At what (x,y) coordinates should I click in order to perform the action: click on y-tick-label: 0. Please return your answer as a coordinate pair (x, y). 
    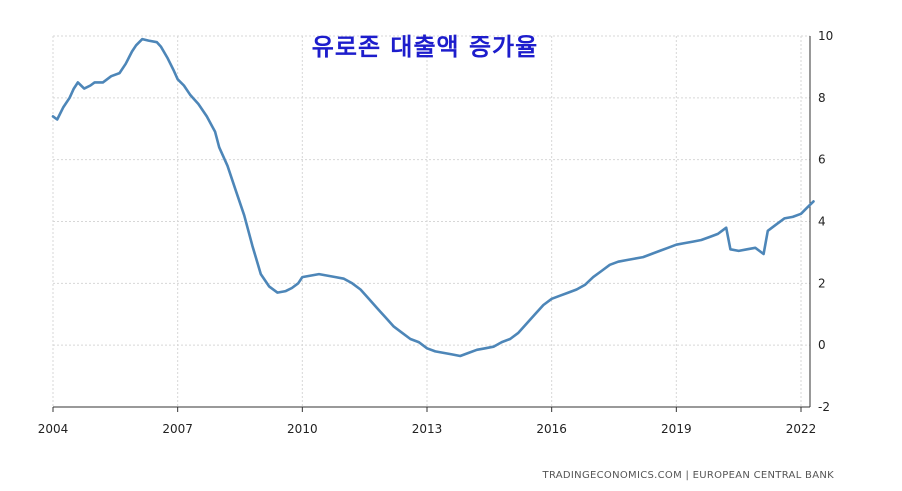
    Looking at the image, I should click on (822, 345).